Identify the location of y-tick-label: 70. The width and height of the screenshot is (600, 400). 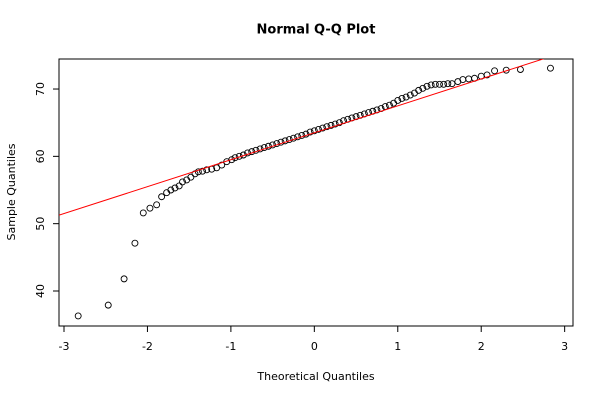
(40, 89).